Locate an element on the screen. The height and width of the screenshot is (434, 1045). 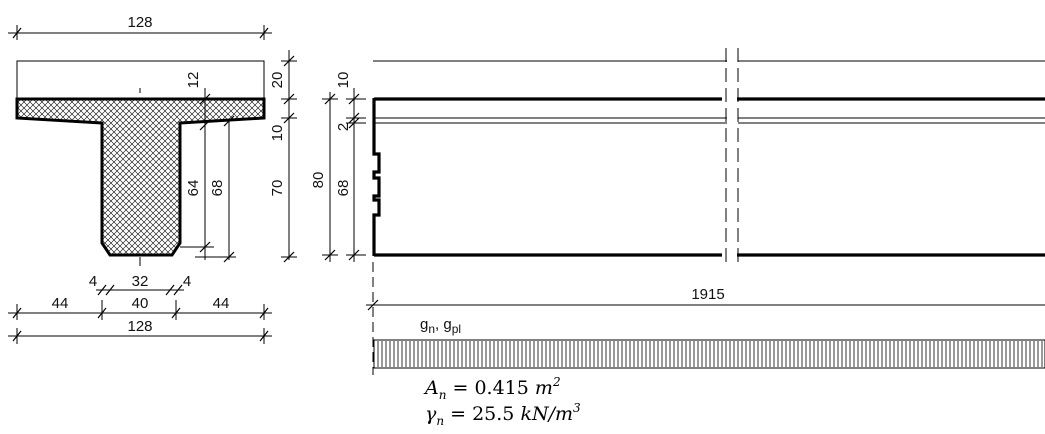
label-chamfer-left: 4 is located at coordinates (93, 281).